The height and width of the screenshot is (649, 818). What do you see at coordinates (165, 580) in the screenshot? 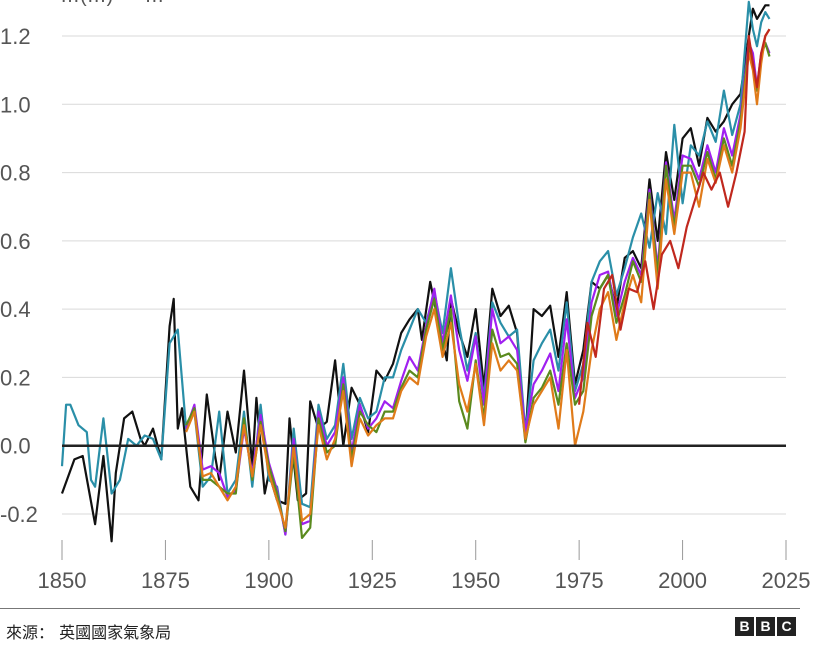
I see `x-tick-label: 1875` at bounding box center [165, 580].